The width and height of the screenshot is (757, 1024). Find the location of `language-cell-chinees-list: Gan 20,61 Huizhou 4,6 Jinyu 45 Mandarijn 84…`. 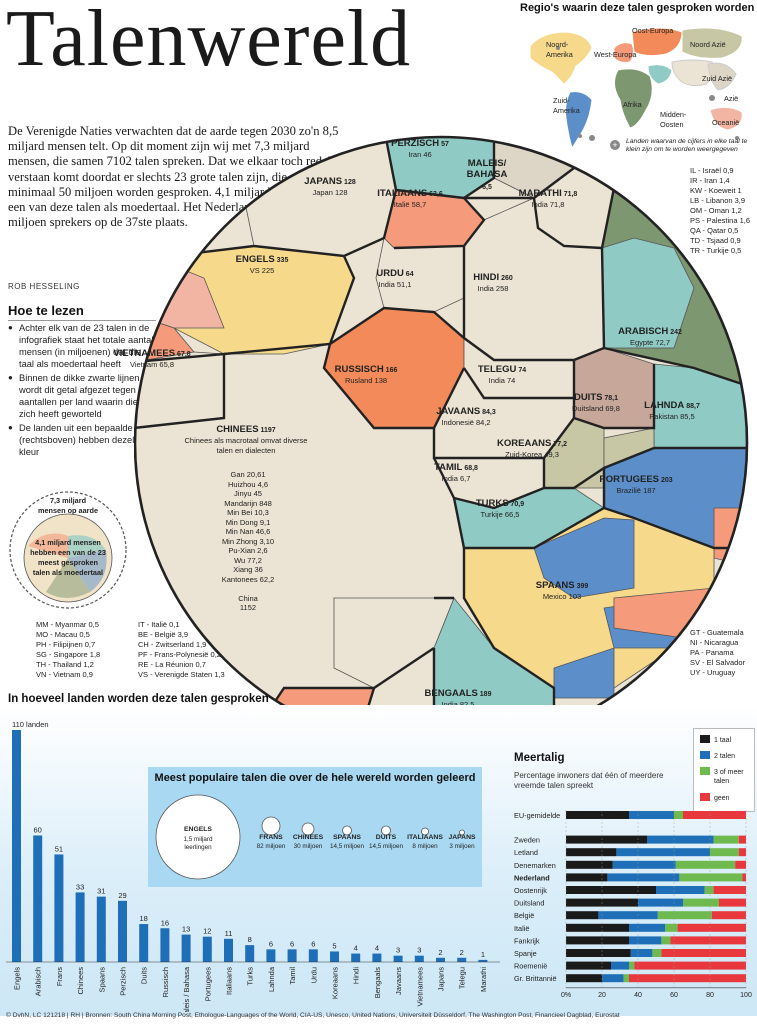

language-cell-chinees-list: Gan 20,61 Huizhou 4,6 Jinyu 45 Mandarijn 84… is located at coordinates (248, 541).